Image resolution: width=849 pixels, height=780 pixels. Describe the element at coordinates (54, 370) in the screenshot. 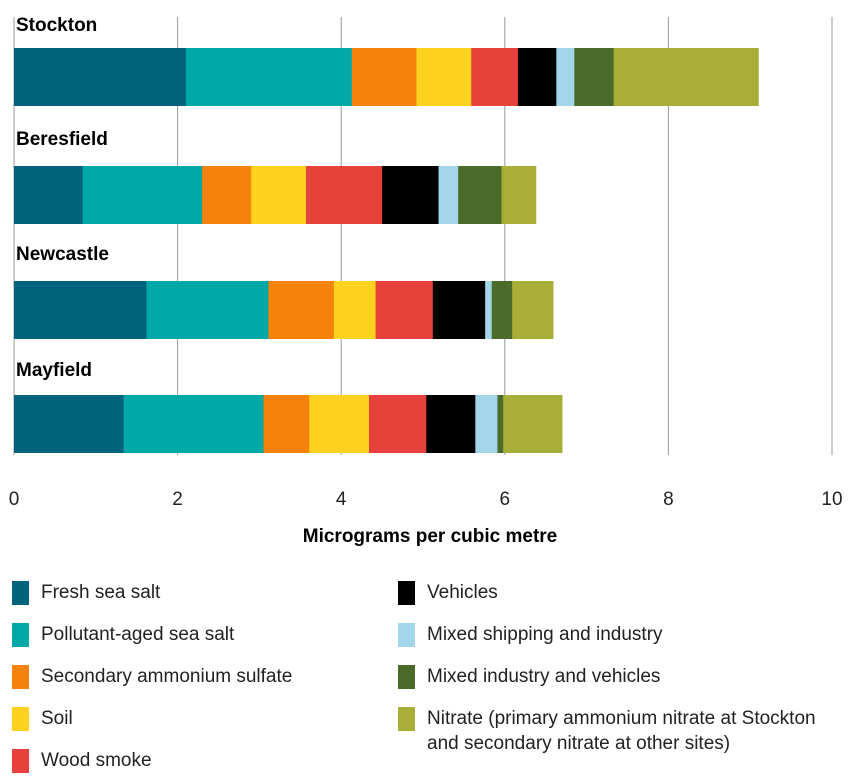

I see `category-label: Mayfield` at that location.